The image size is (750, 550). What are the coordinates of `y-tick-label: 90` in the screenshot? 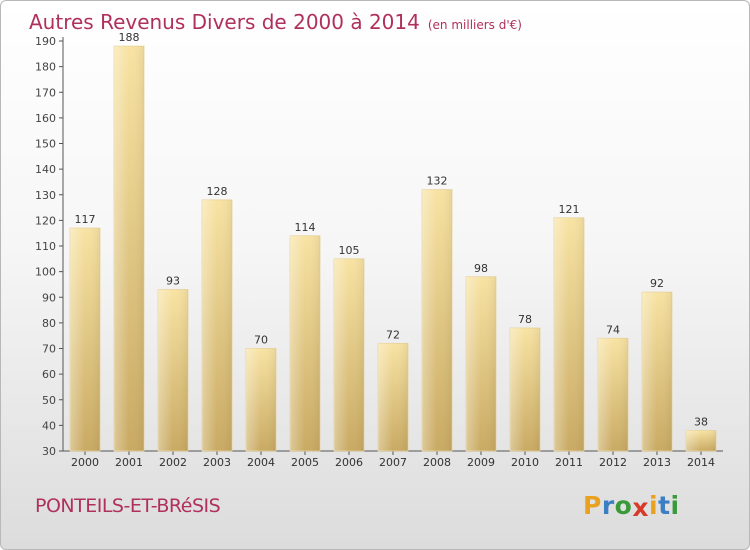 It's located at (49, 297).